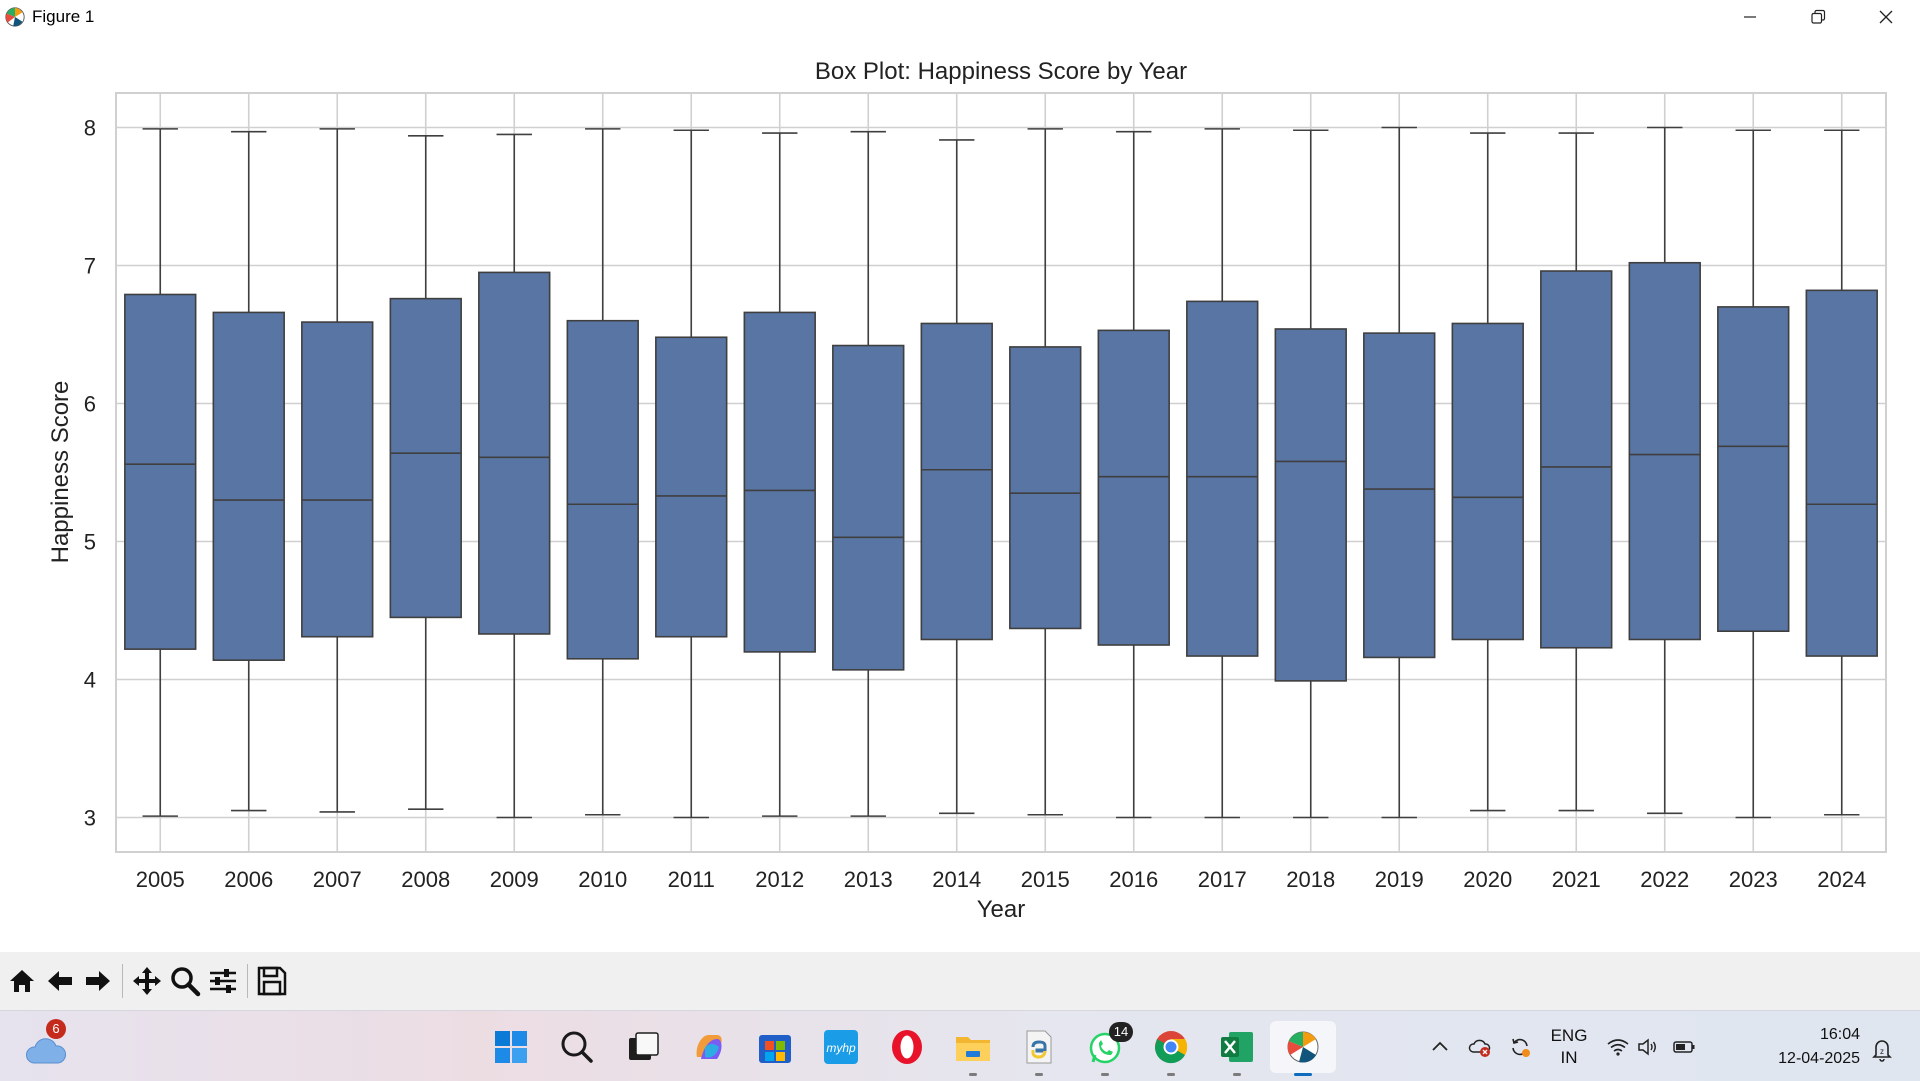 The height and width of the screenshot is (1081, 1920). I want to click on forward-arrow-icon, so click(98, 981).